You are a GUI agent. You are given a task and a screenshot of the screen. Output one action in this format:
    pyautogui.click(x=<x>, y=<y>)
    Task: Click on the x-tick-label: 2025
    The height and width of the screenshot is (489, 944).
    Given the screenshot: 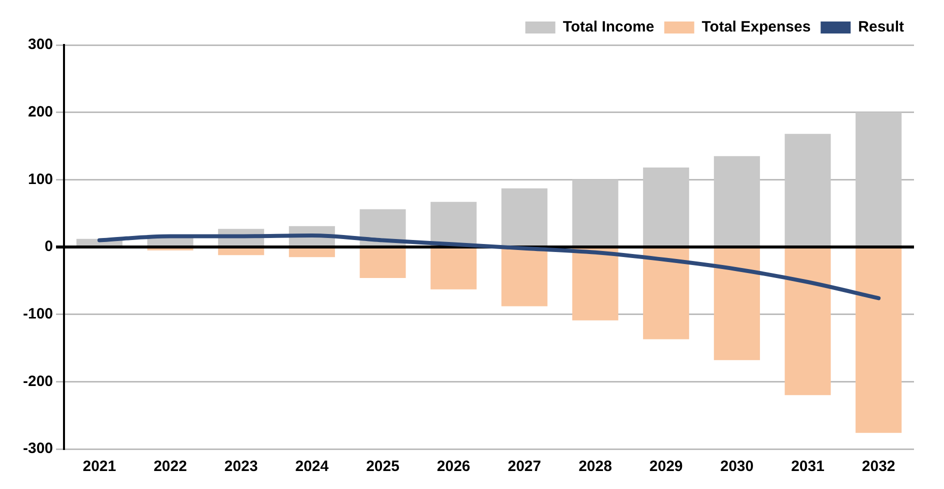 What is the action you would take?
    pyautogui.click(x=383, y=467)
    